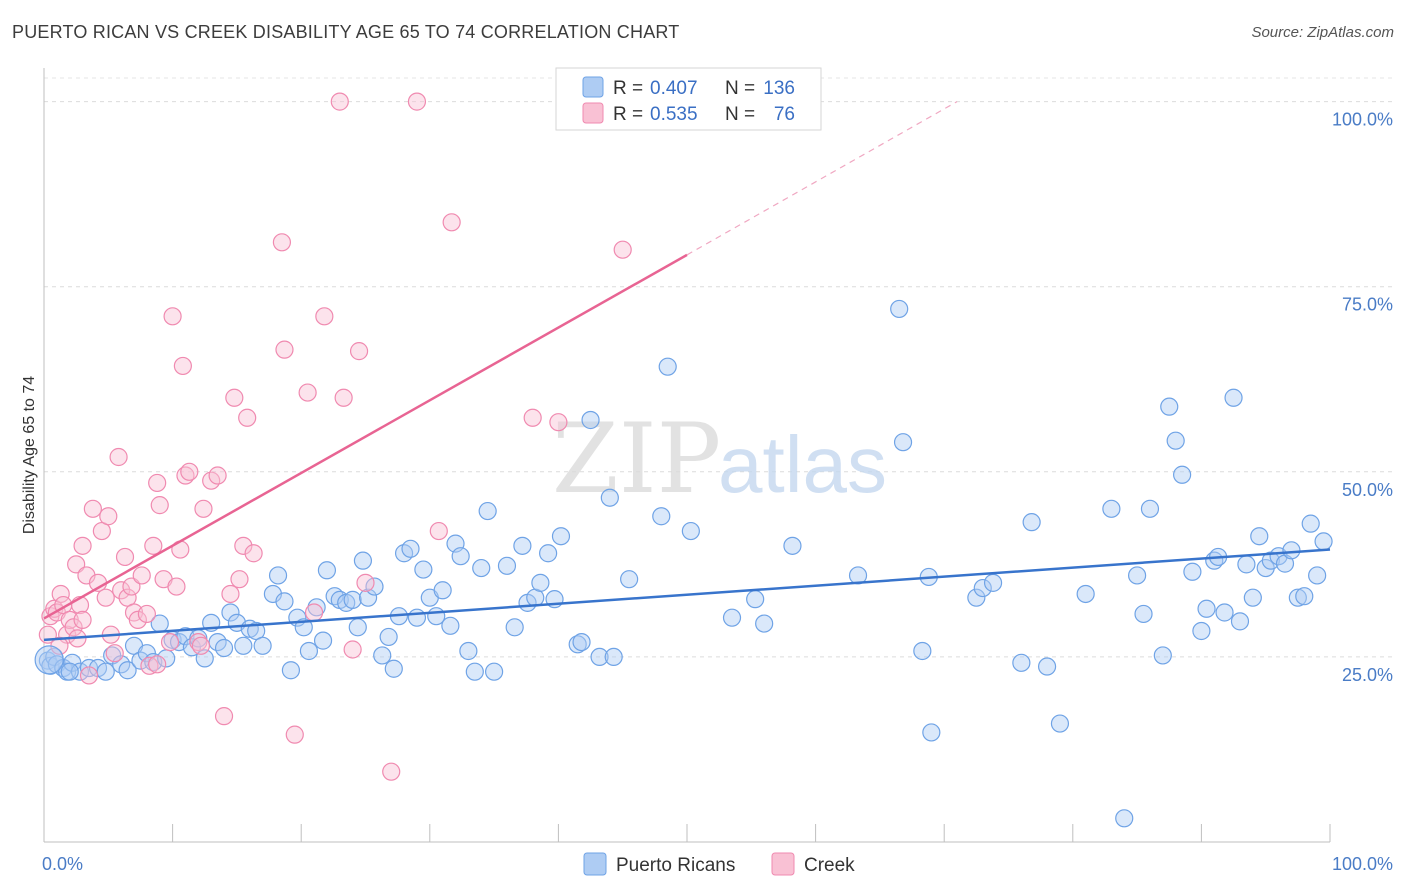  Describe the element at coordinates (1367, 675) in the screenshot. I see `y-tick-label: 25.0%` at that location.